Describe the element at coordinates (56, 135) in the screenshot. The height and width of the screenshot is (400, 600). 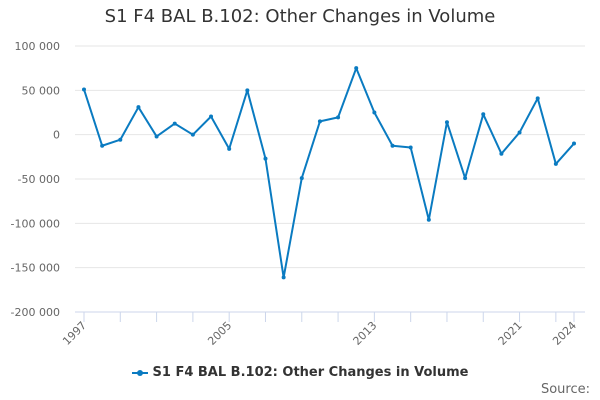
I see `y-tick-label: 0` at that location.